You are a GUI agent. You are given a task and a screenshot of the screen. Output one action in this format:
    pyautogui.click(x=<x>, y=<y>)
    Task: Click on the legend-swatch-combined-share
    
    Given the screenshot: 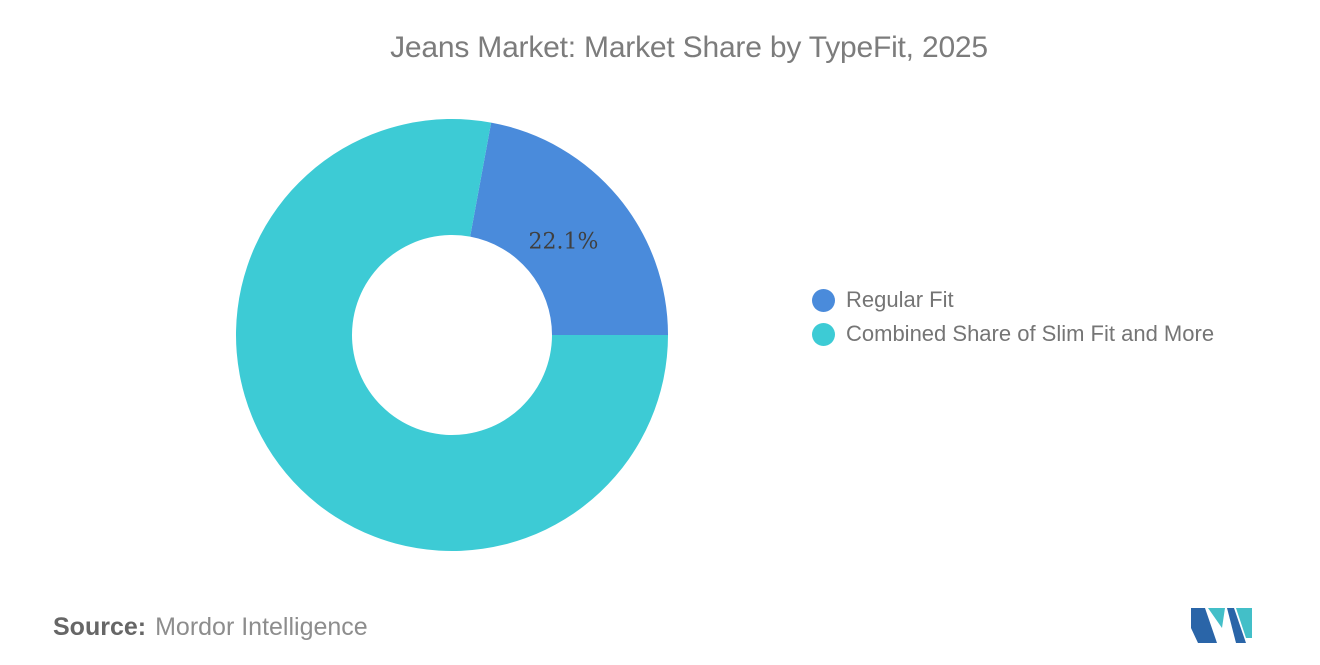 What is the action you would take?
    pyautogui.click(x=823, y=334)
    